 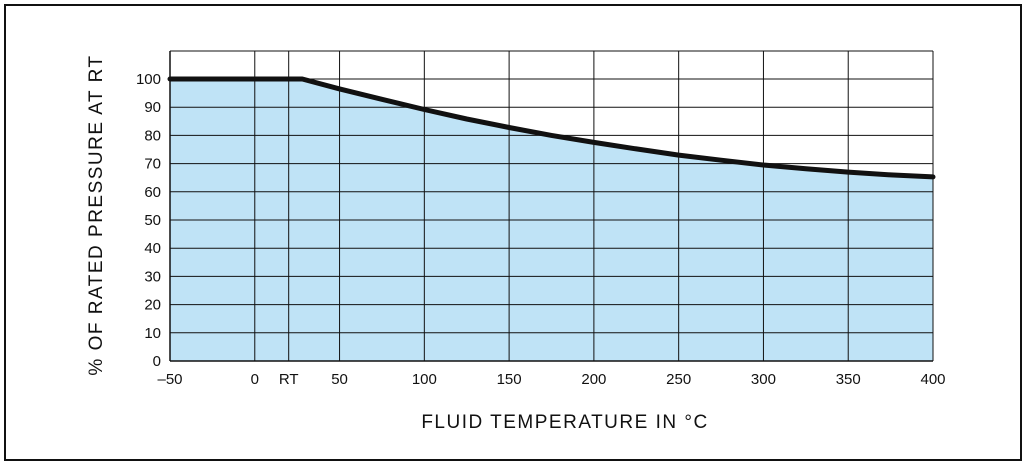 I want to click on y-tick-label: 90, so click(x=152, y=107).